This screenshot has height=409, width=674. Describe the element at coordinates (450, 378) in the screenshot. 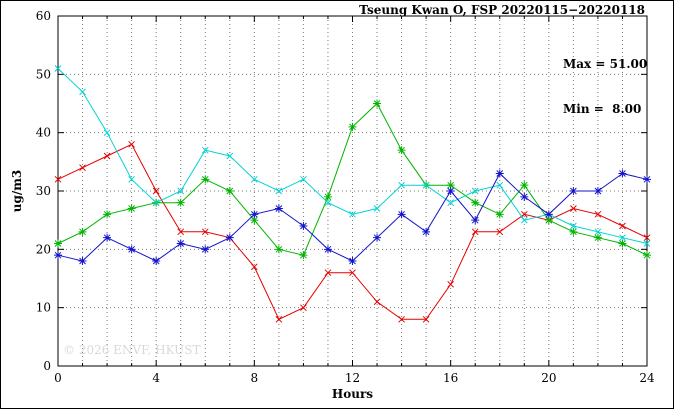

I see `x-tick-label: 16` at that location.